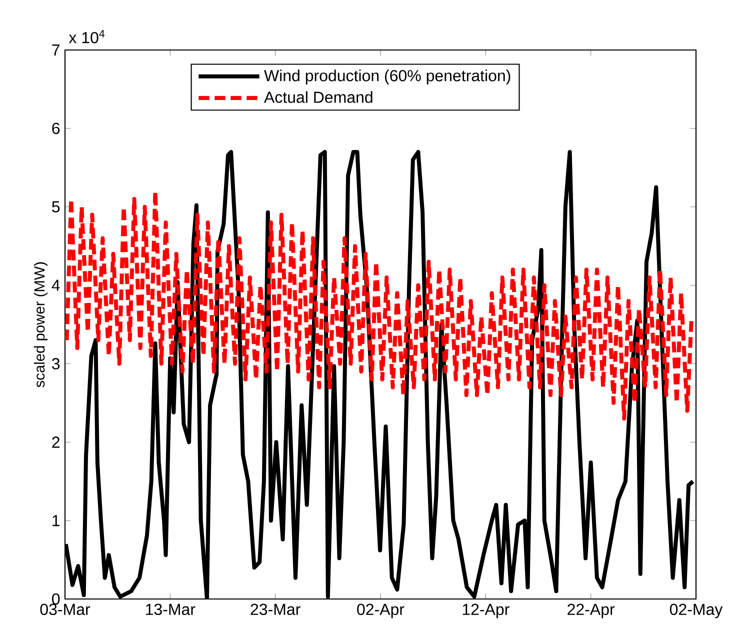  Describe the element at coordinates (86, 37) in the screenshot. I see `text: x 10$^{4}$` at that location.